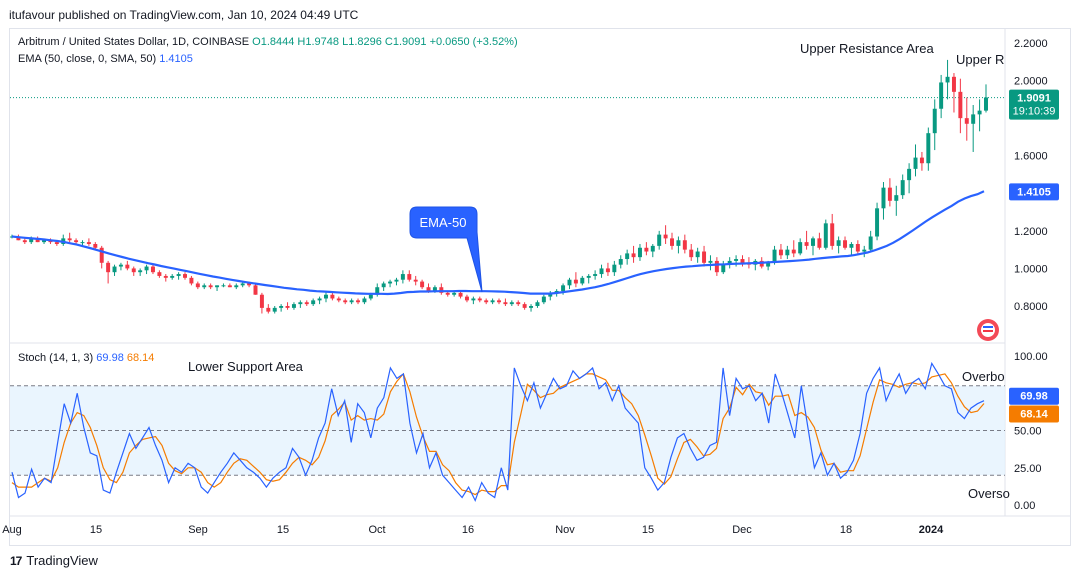  I want to click on stoch-d-badge-text: 68.14, so click(1034, 414).